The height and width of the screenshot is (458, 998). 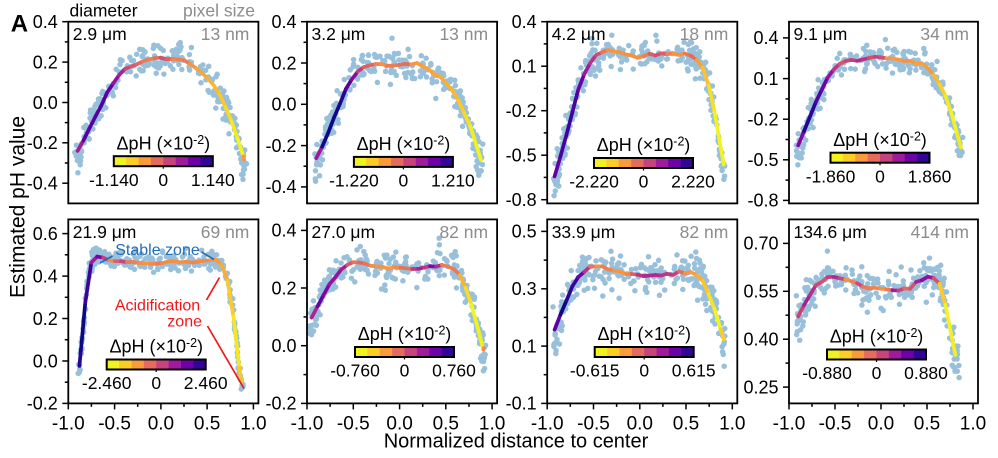 I want to click on svg-text: 0.6, so click(x=45, y=234).